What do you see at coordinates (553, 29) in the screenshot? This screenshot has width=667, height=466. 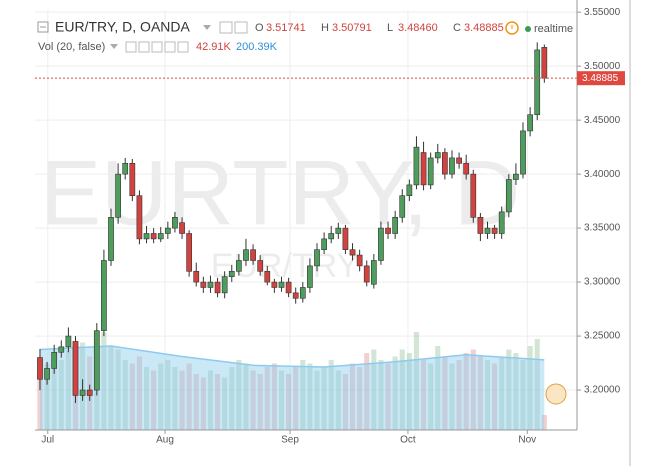 I see `status: realtime` at bounding box center [553, 29].